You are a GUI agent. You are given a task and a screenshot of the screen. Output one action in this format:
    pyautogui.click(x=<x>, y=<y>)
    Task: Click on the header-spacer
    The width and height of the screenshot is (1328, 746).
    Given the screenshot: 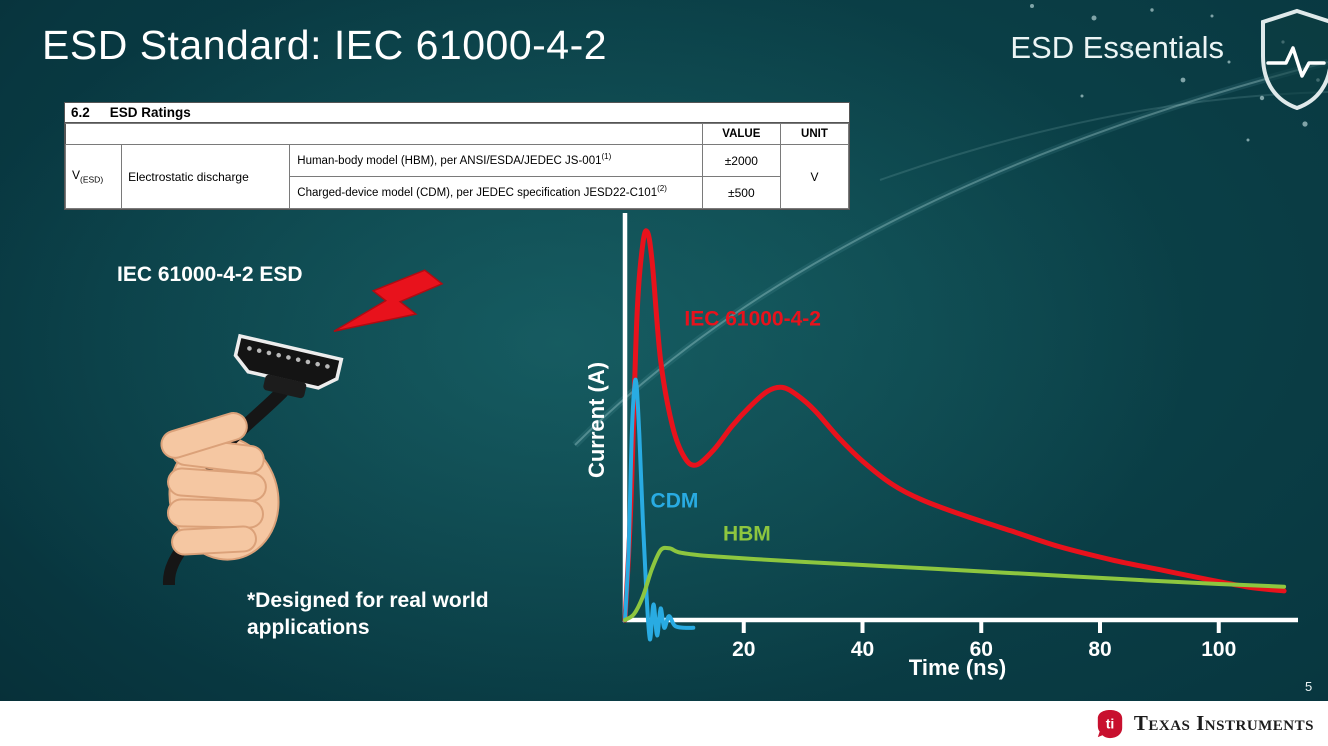 What is the action you would take?
    pyautogui.click(x=384, y=134)
    